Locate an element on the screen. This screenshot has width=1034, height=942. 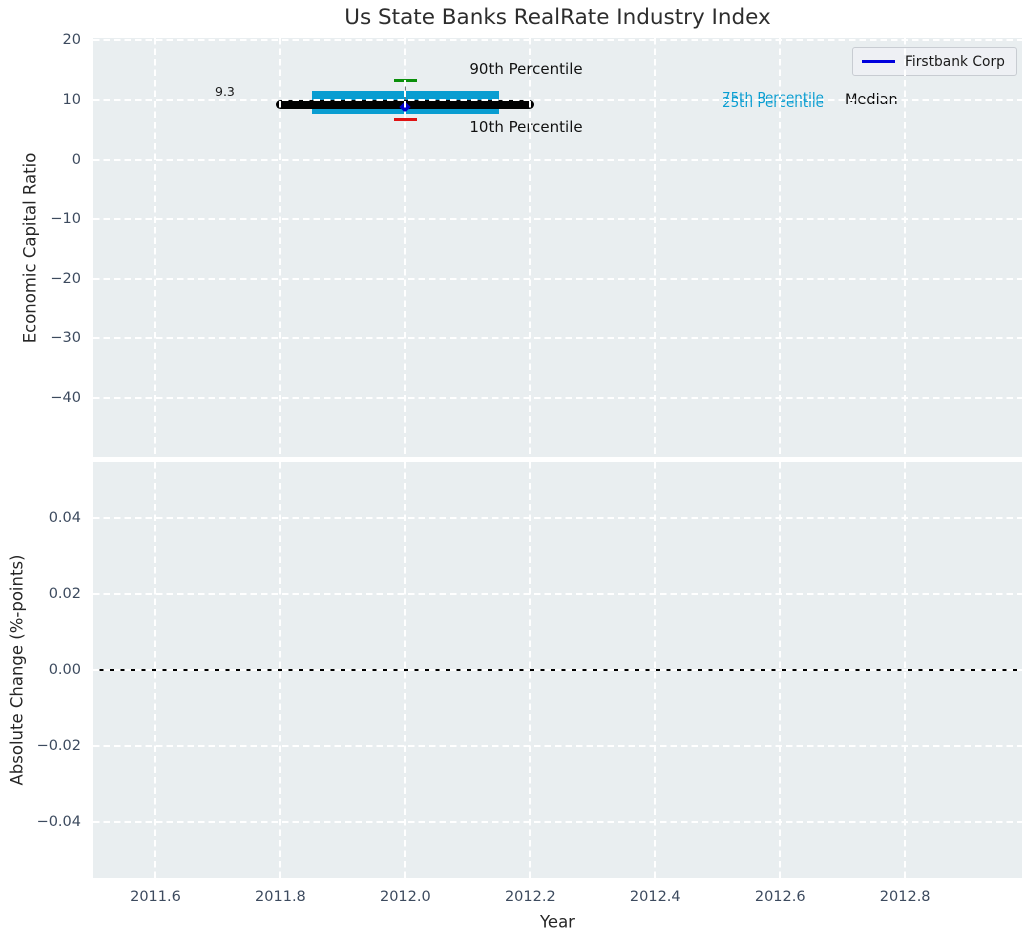
y-tick-label: −10 is located at coordinates (65, 219).